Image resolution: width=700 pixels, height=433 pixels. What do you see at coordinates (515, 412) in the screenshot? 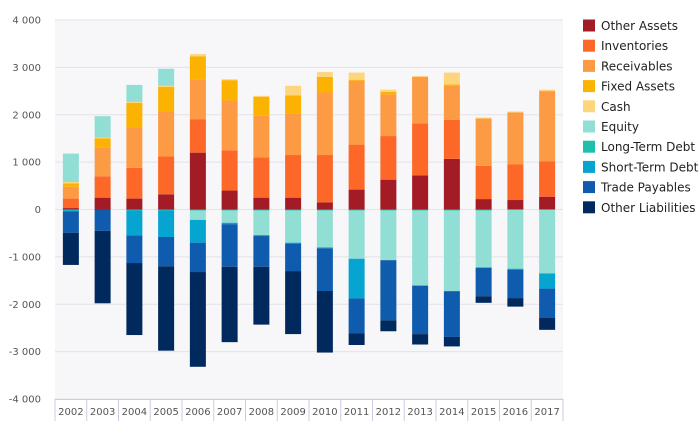
I see `x-tick-label: 2016` at bounding box center [515, 412].